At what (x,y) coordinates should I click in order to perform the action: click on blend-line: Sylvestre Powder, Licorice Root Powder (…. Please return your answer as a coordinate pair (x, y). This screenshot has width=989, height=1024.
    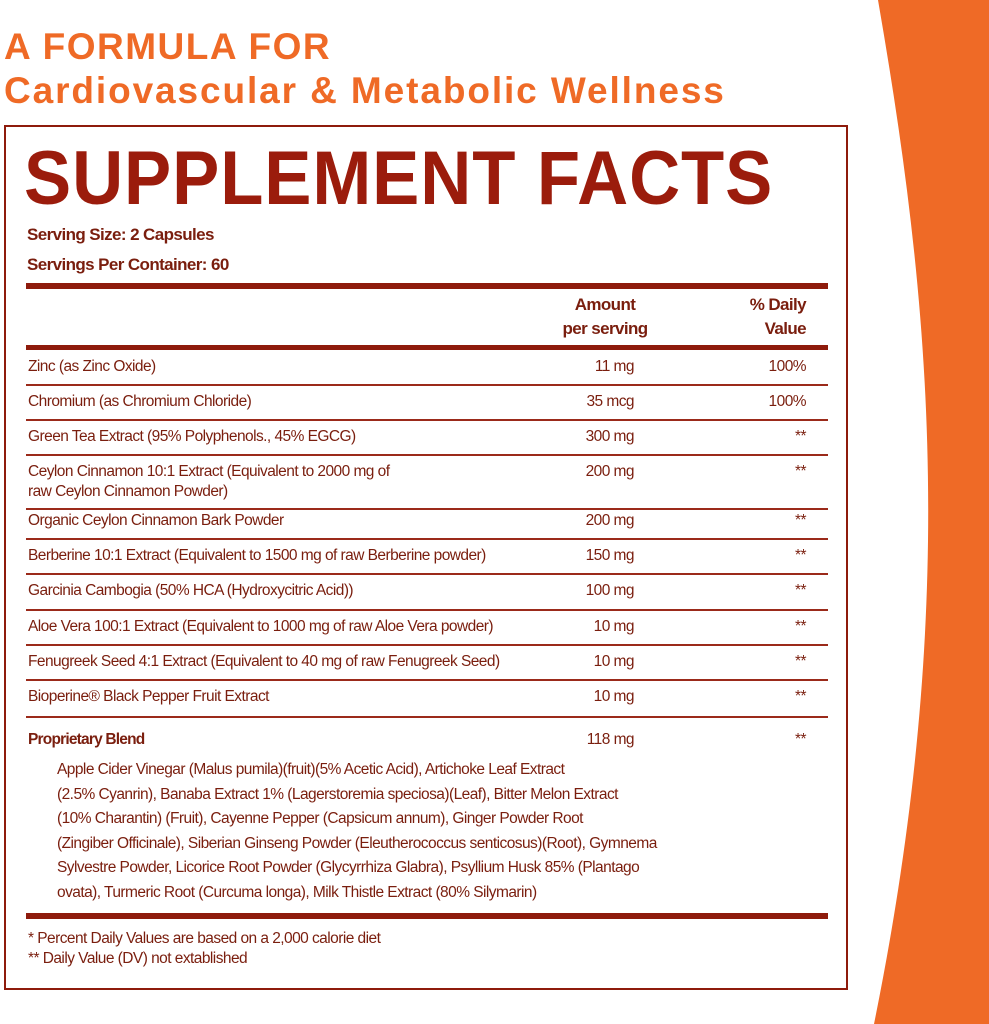
    Looking at the image, I should click on (348, 867).